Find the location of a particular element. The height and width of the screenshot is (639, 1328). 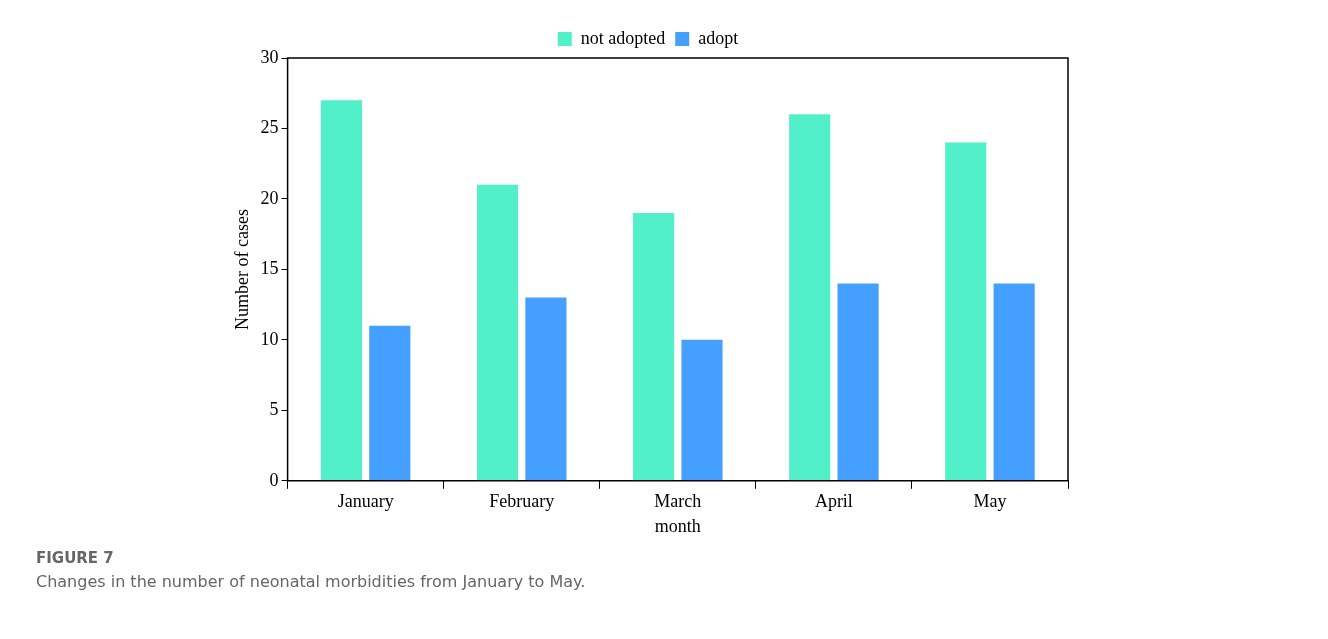

y-tick-label: 0 is located at coordinates (274, 479).